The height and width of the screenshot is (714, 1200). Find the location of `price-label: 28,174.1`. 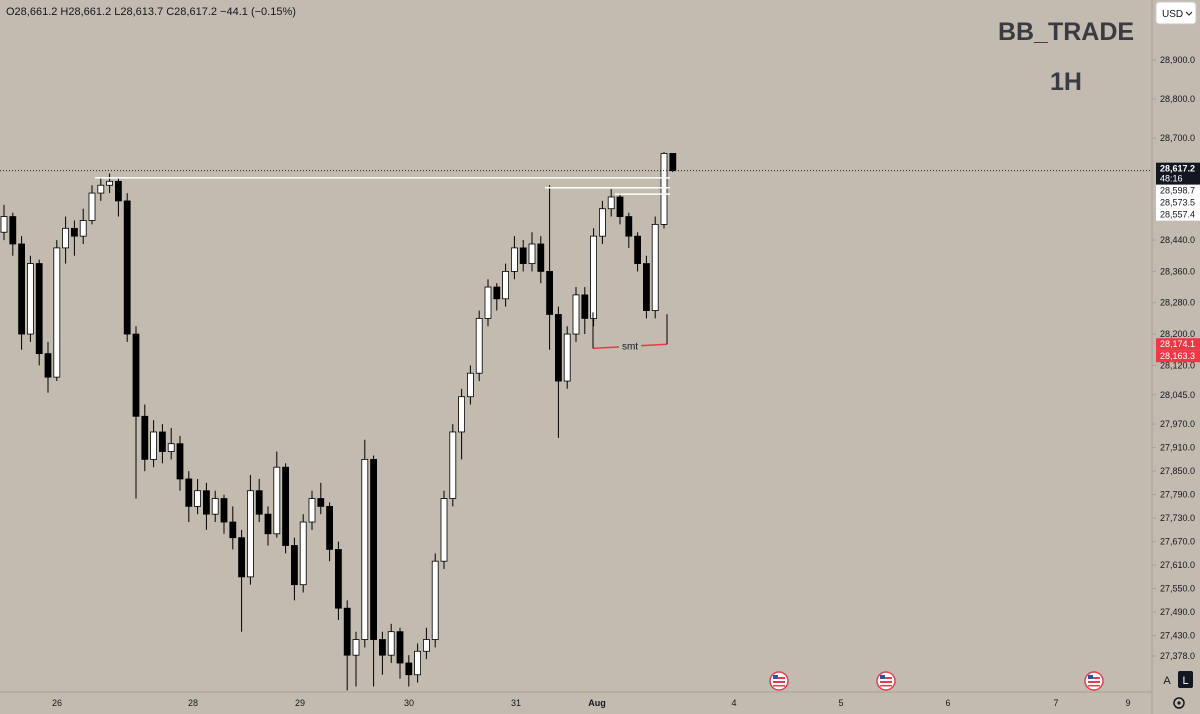

price-label: 28,174.1 is located at coordinates (1177, 344).